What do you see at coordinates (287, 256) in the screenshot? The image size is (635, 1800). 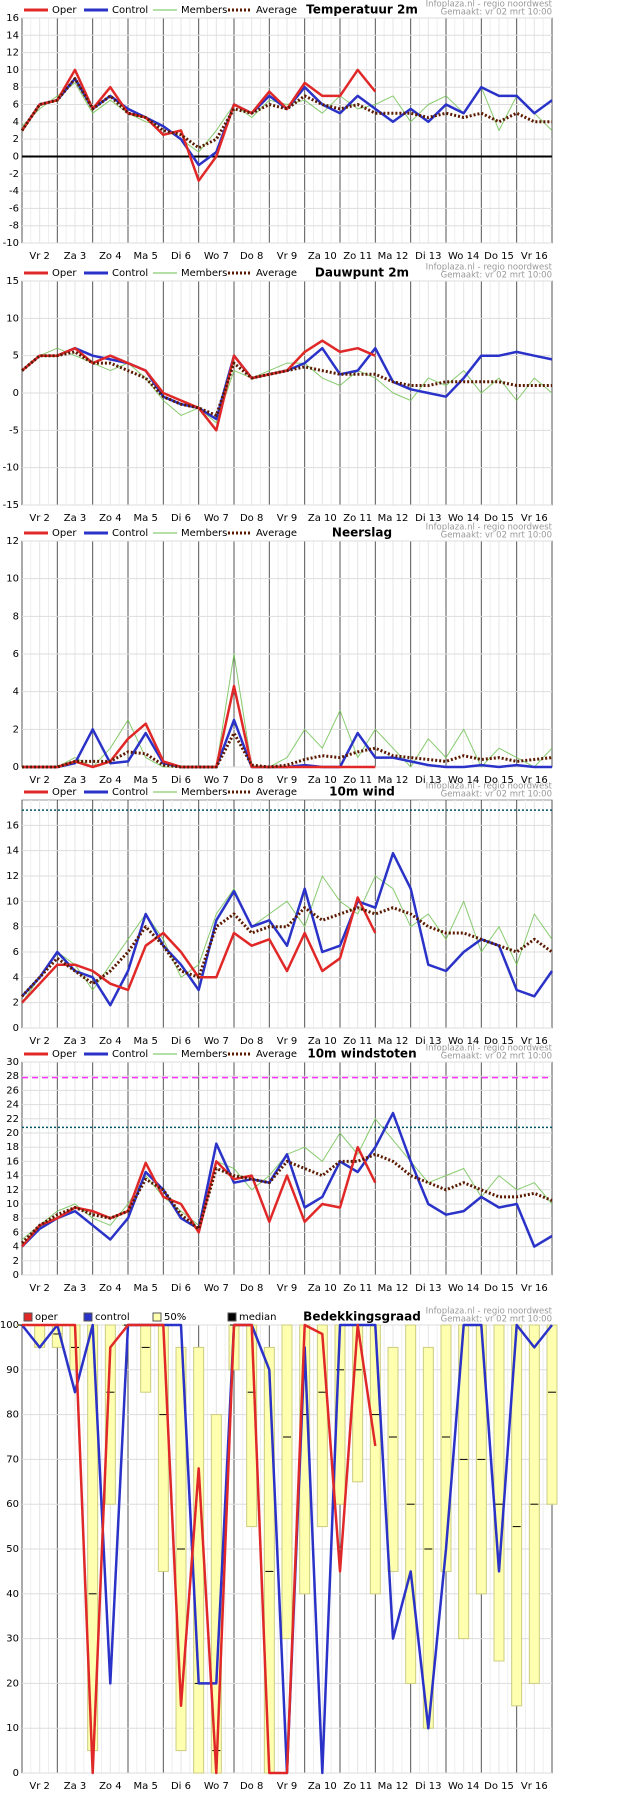 I see `x-tick-label: Vr 9` at bounding box center [287, 256].